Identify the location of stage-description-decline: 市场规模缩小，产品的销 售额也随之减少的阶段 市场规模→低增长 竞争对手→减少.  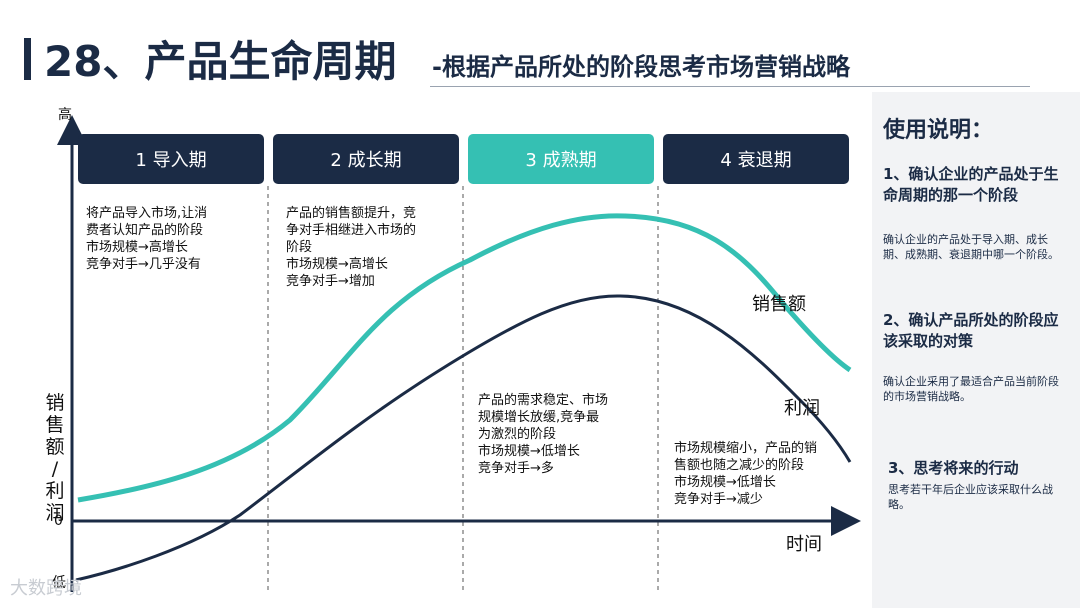
(746, 474).